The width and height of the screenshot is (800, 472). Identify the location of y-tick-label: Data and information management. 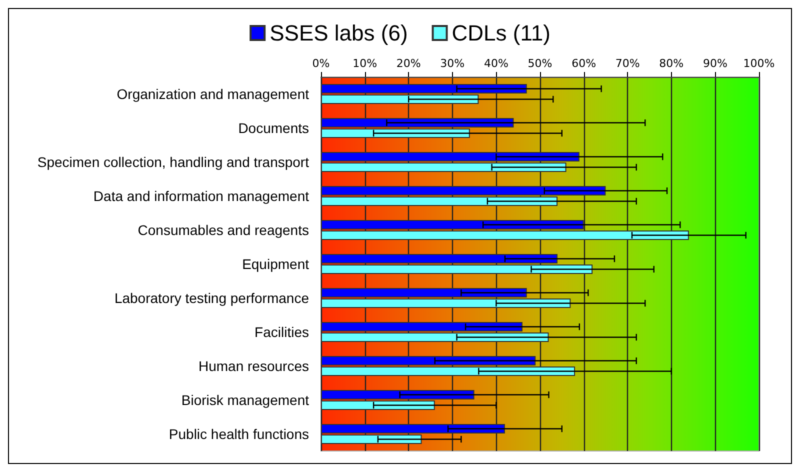
(201, 196).